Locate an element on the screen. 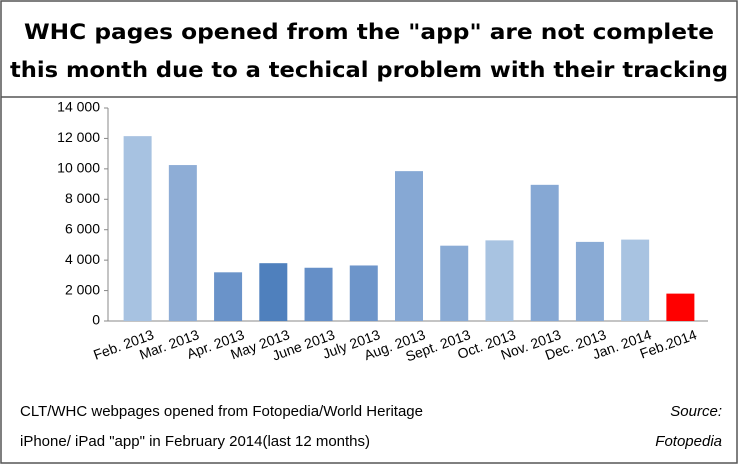 The image size is (738, 464). y-tick-label: 4 000 is located at coordinates (82, 259).